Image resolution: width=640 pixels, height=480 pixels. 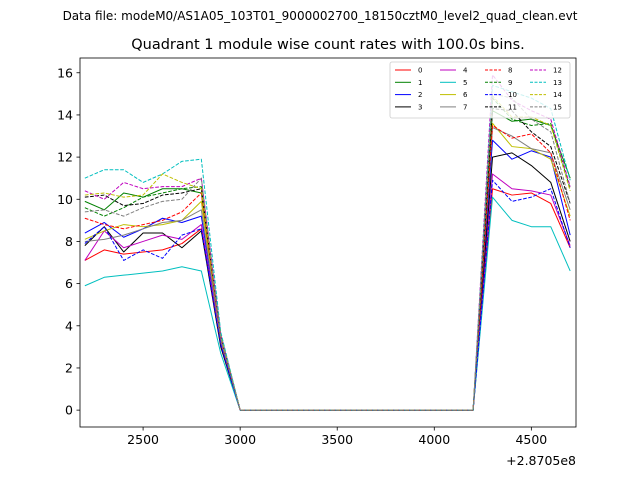 I want to click on legend-label: 9, so click(x=510, y=83).